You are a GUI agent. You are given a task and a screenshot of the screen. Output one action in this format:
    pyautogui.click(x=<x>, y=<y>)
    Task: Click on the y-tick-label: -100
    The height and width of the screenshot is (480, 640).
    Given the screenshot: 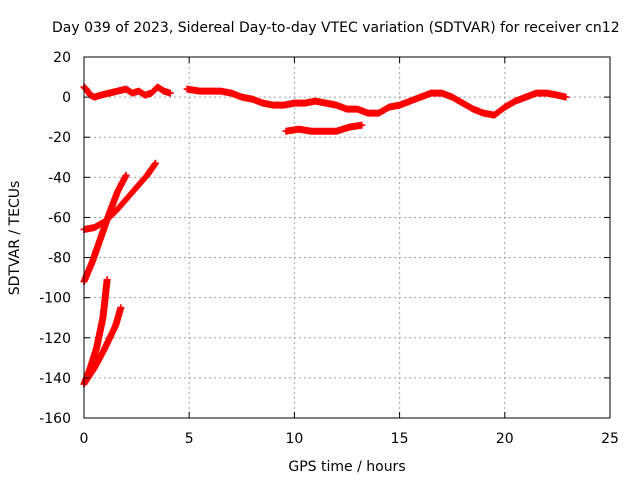 What is the action you would take?
    pyautogui.click(x=55, y=299)
    